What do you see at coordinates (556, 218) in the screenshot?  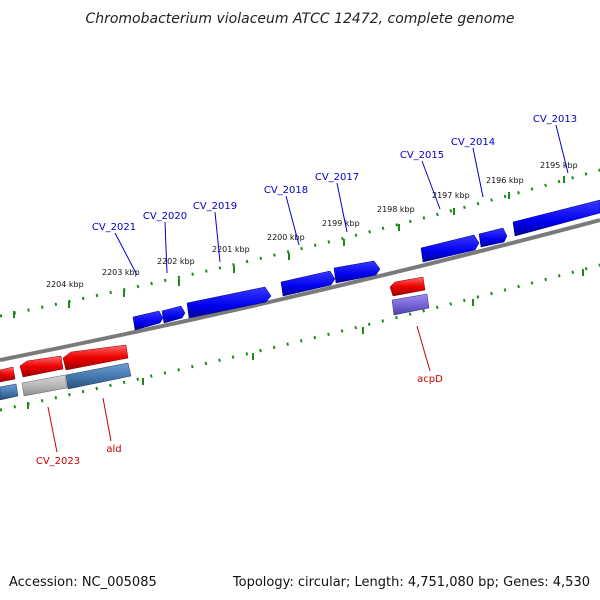 I see `gene-arrow-cv-2013` at bounding box center [556, 218].